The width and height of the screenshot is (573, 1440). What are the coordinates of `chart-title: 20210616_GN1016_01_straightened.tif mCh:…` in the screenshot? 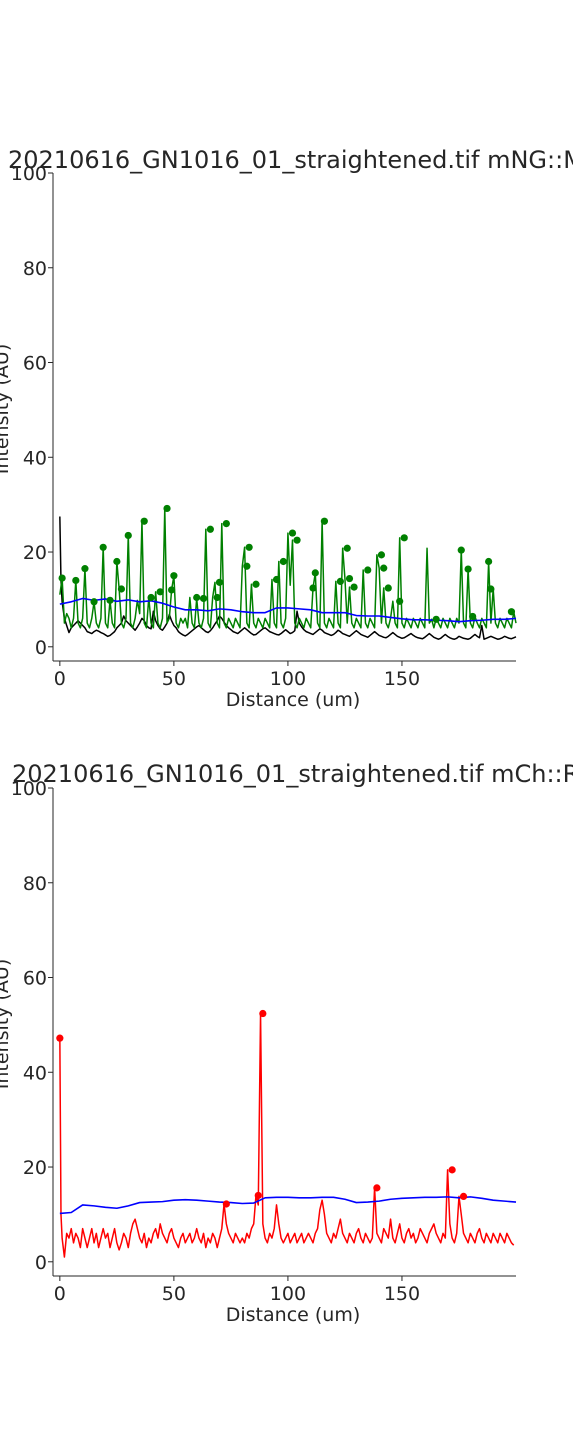 It's located at (292, 774).